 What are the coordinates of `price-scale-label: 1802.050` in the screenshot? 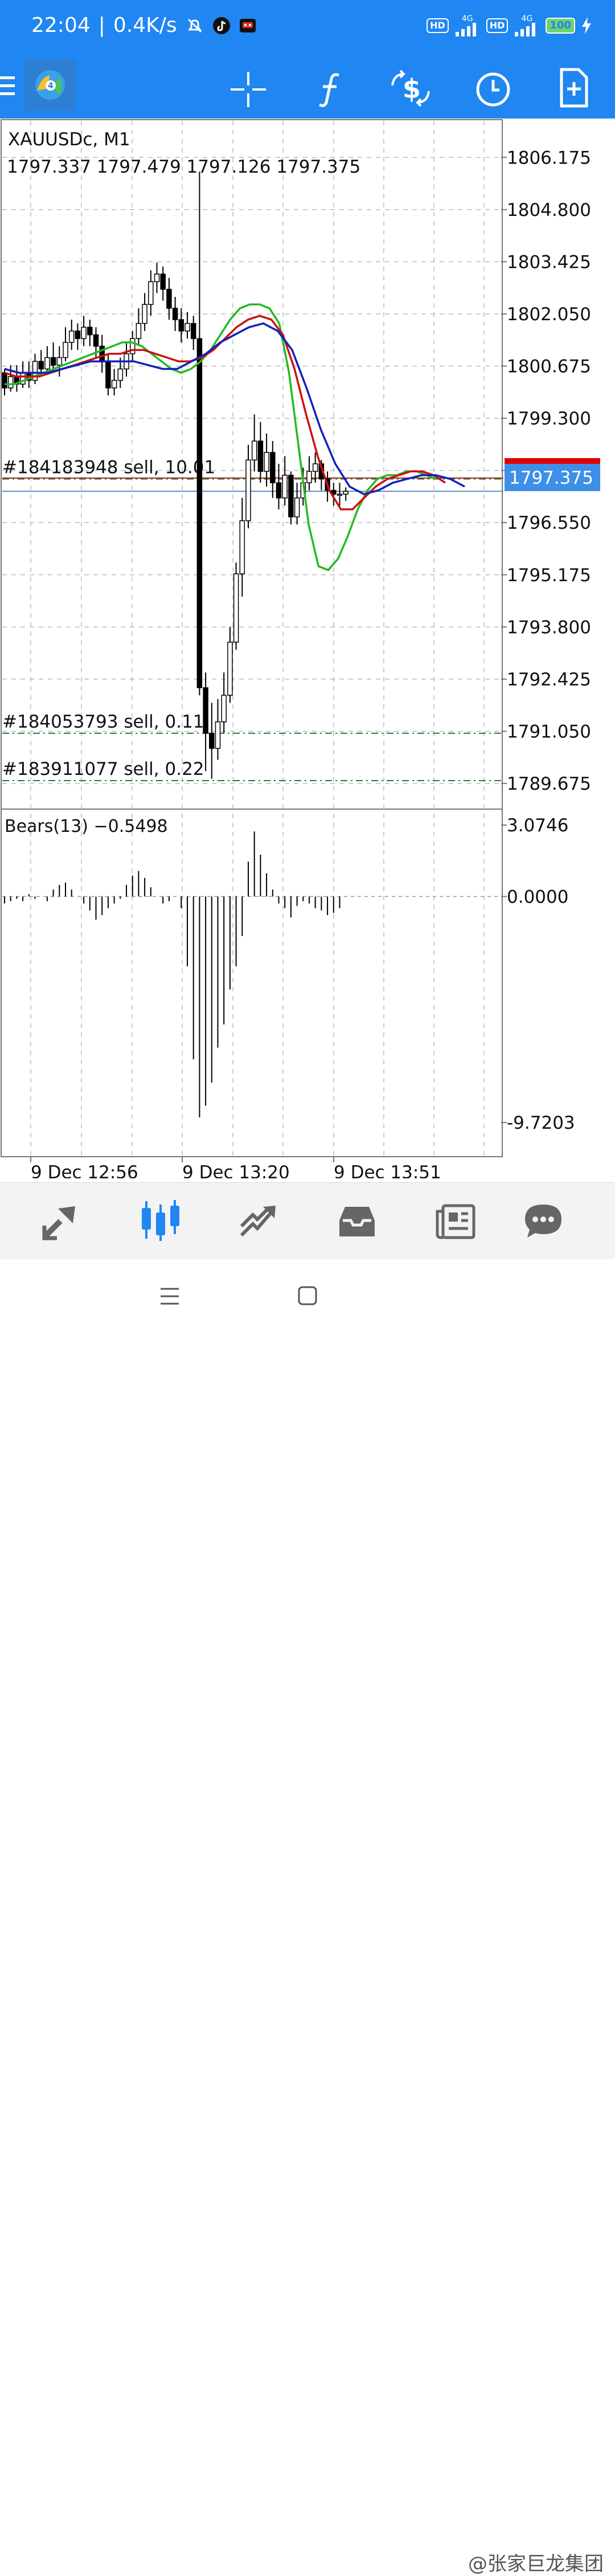 It's located at (549, 314).